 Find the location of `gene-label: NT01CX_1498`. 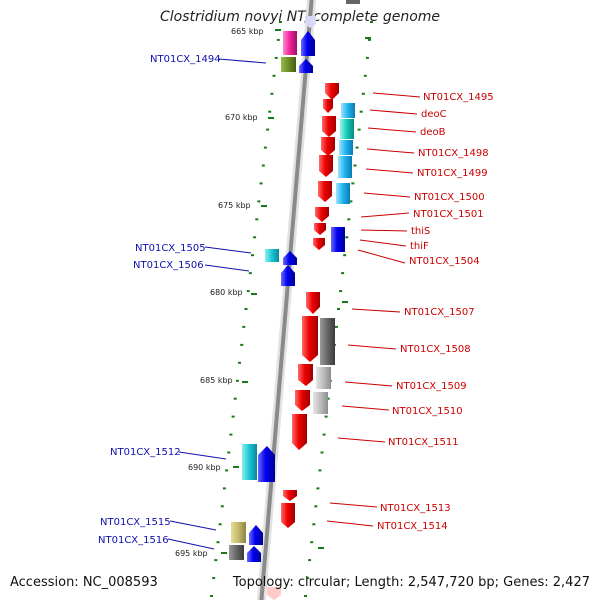

gene-label: NT01CX_1498 is located at coordinates (453, 153).